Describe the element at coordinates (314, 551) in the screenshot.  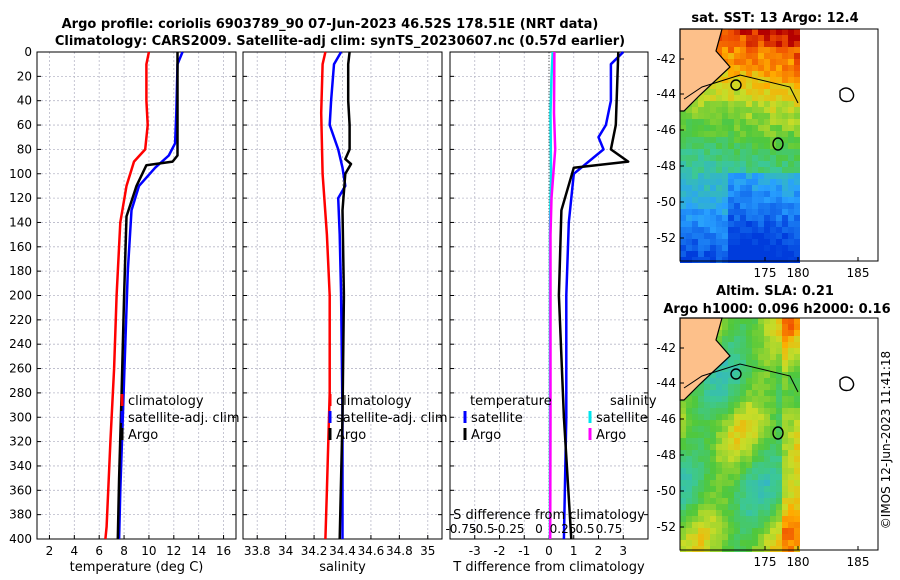
I see `x-tick-label: 34.2` at that location.